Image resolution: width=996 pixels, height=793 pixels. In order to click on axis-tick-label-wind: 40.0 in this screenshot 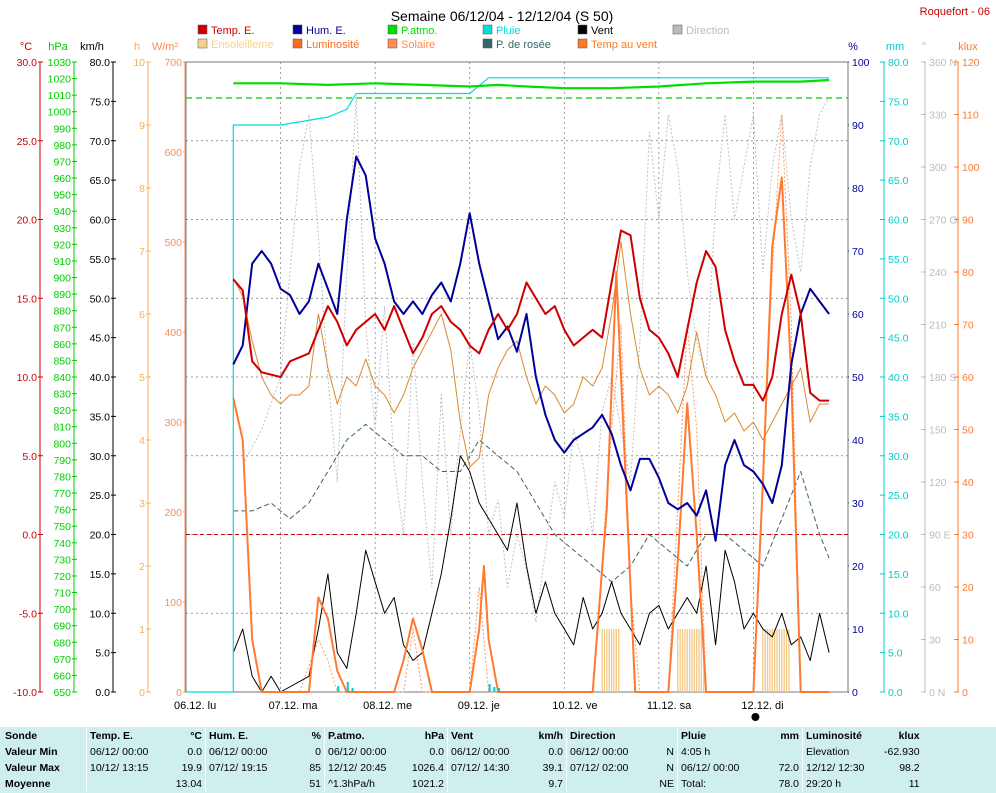, I will do `click(100, 378)`.